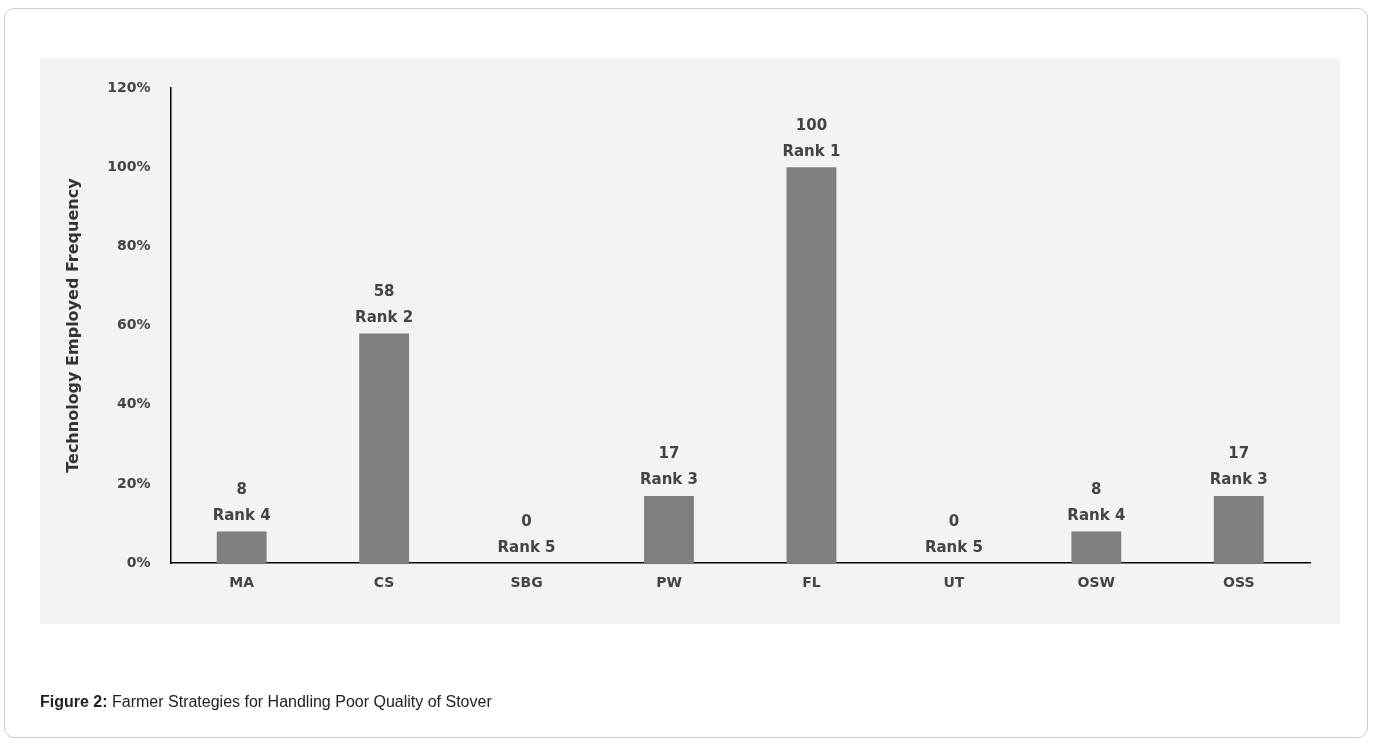  What do you see at coordinates (811, 582) in the screenshot?
I see `x-tick-label: FL` at bounding box center [811, 582].